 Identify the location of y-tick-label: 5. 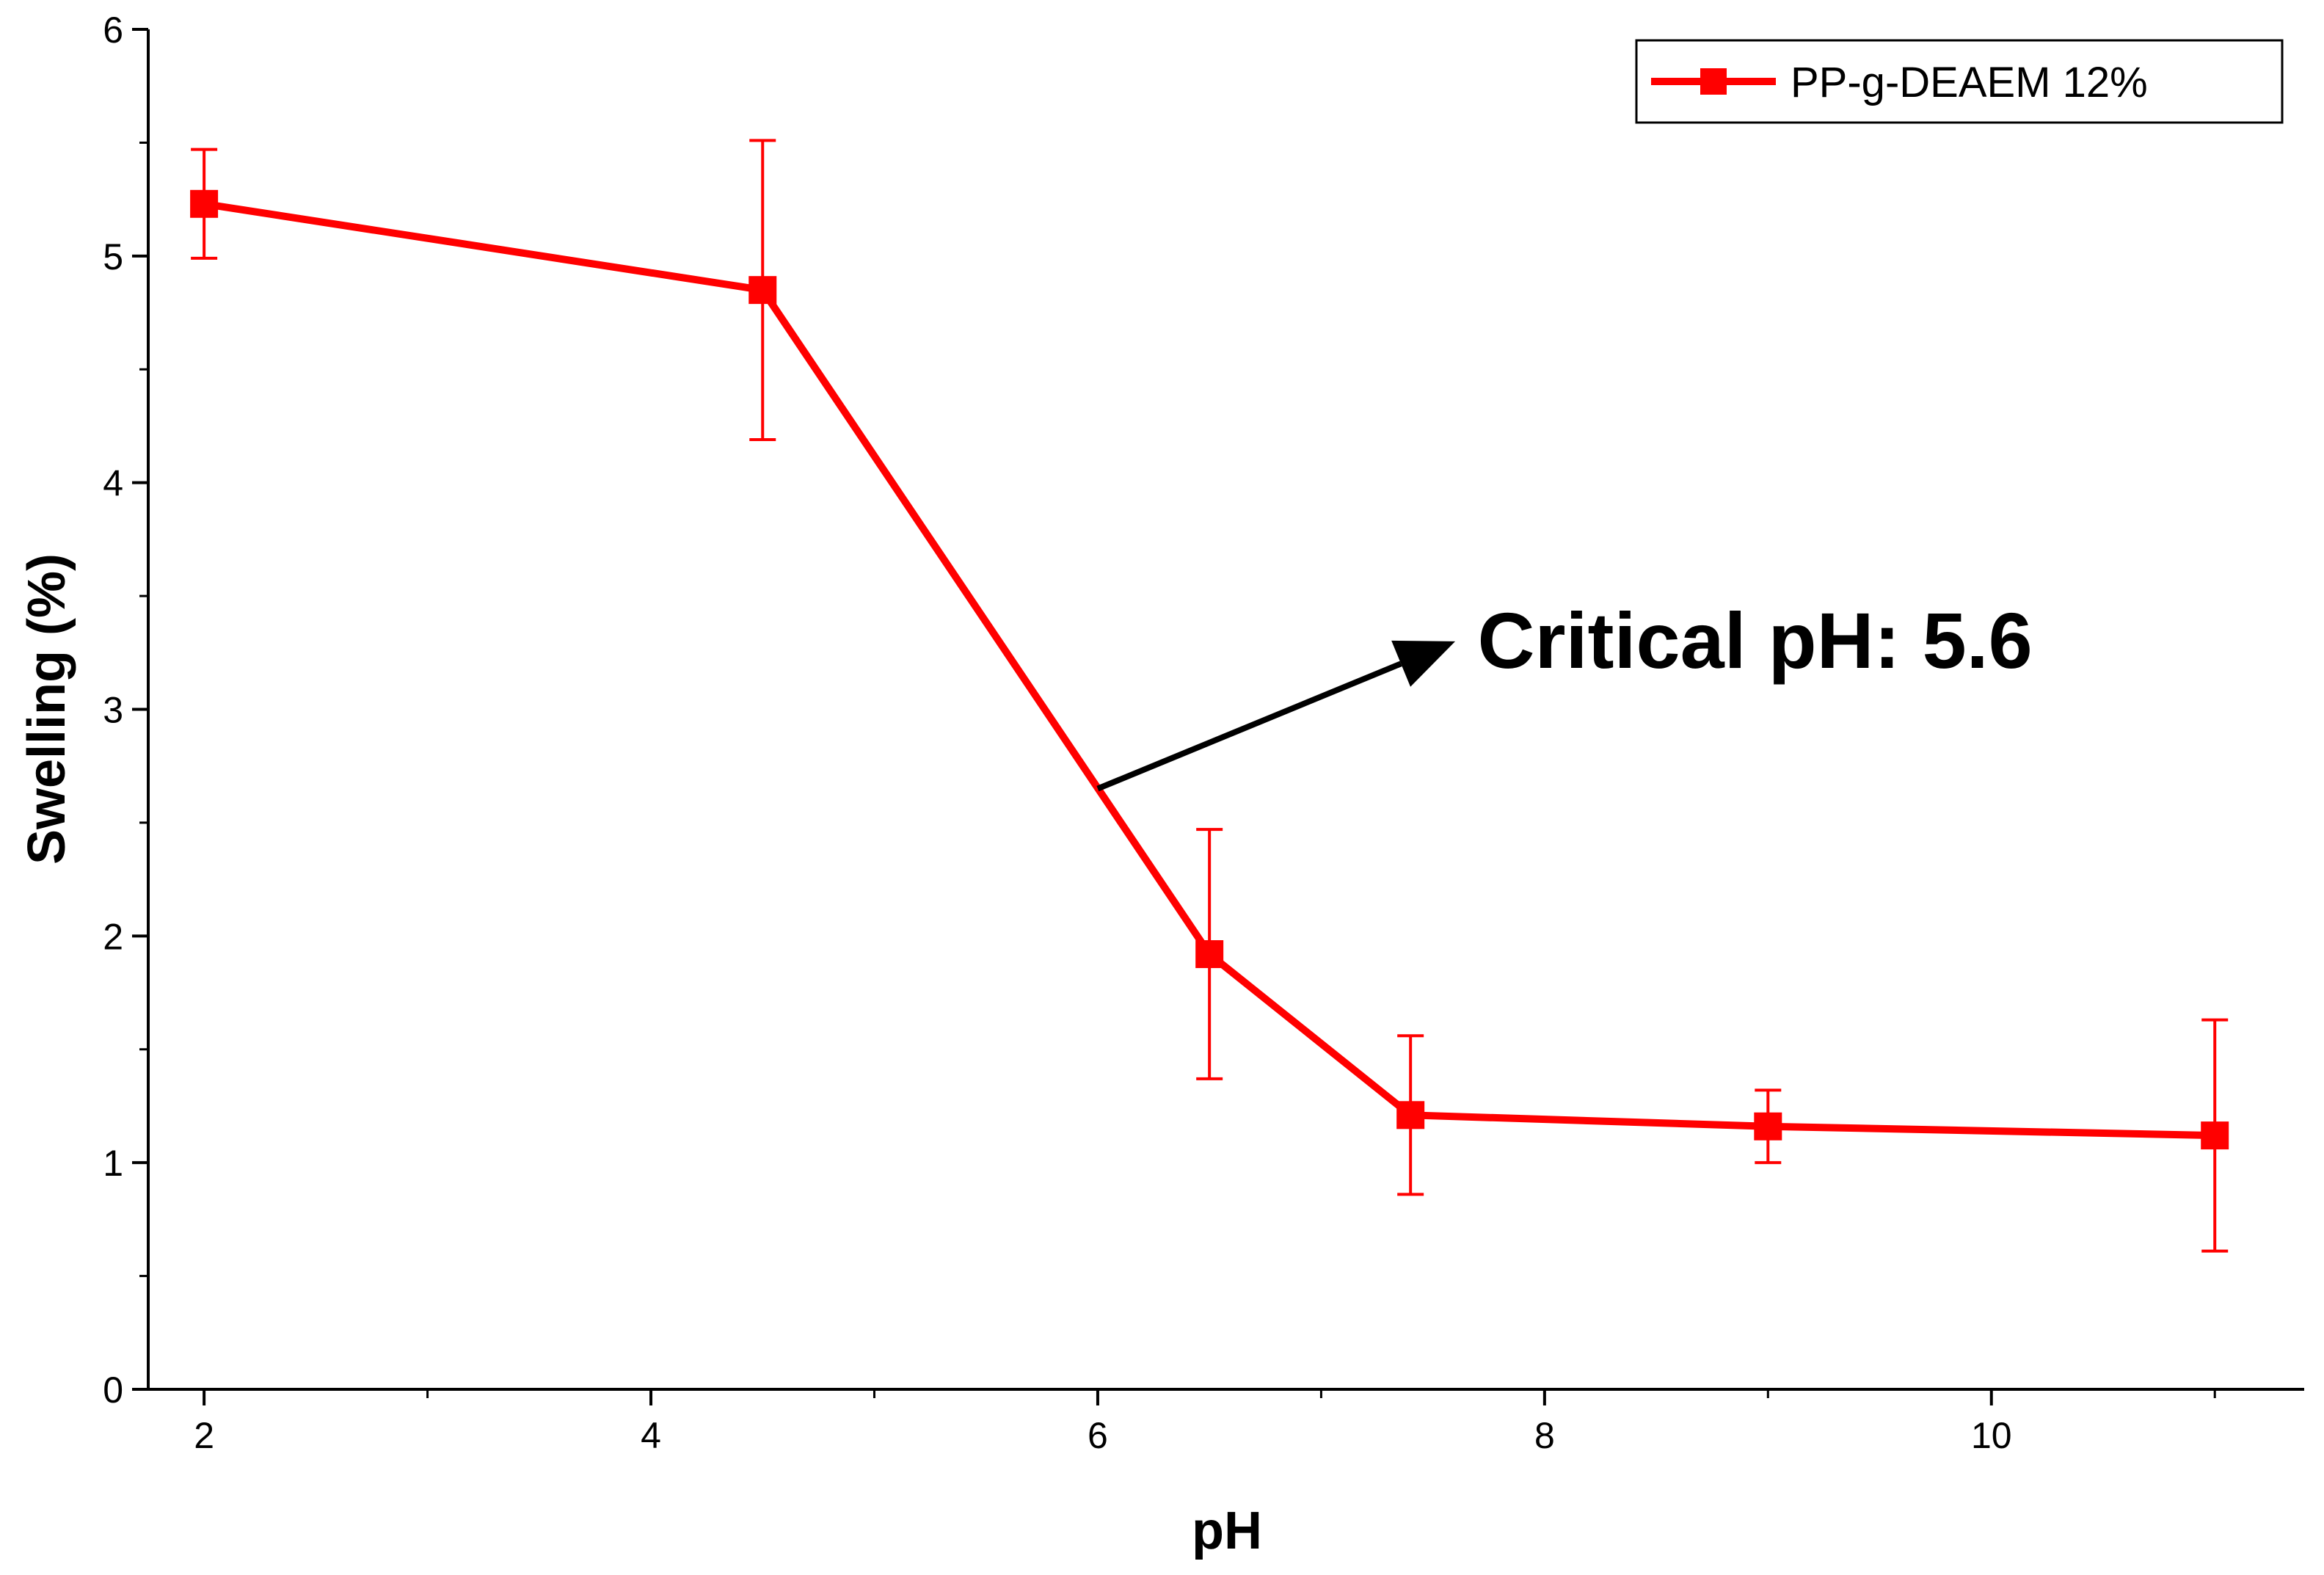
(113, 256).